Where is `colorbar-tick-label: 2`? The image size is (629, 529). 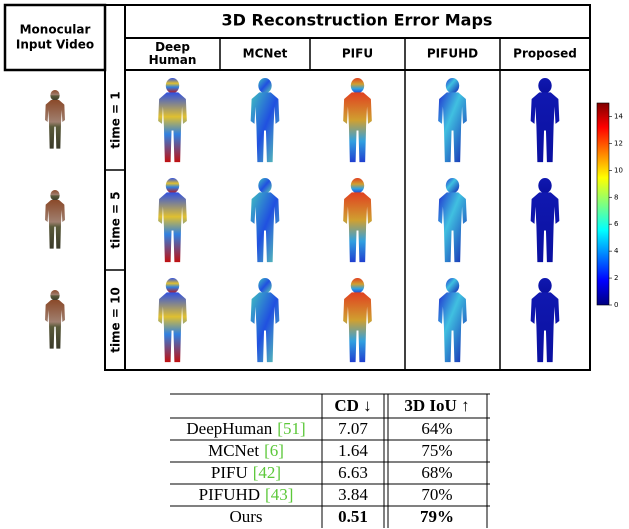
colorbar-tick-label: 2 is located at coordinates (616, 278).